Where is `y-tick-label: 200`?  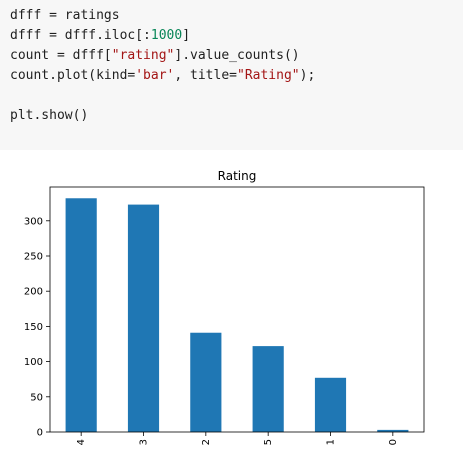 y-tick-label: 200 is located at coordinates (33, 292).